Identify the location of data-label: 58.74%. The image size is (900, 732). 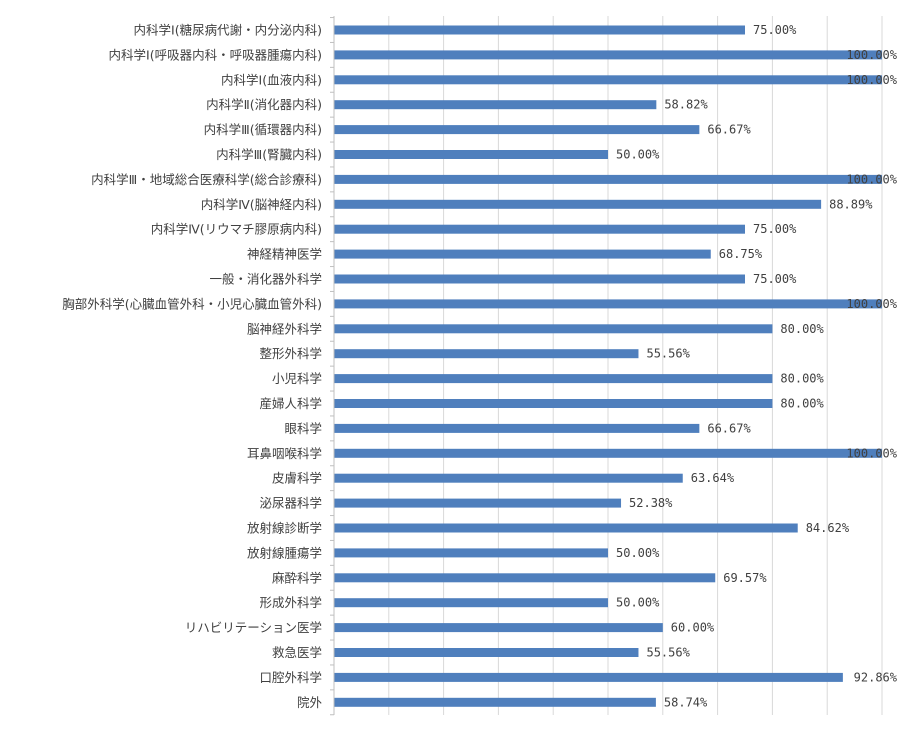
(686, 702).